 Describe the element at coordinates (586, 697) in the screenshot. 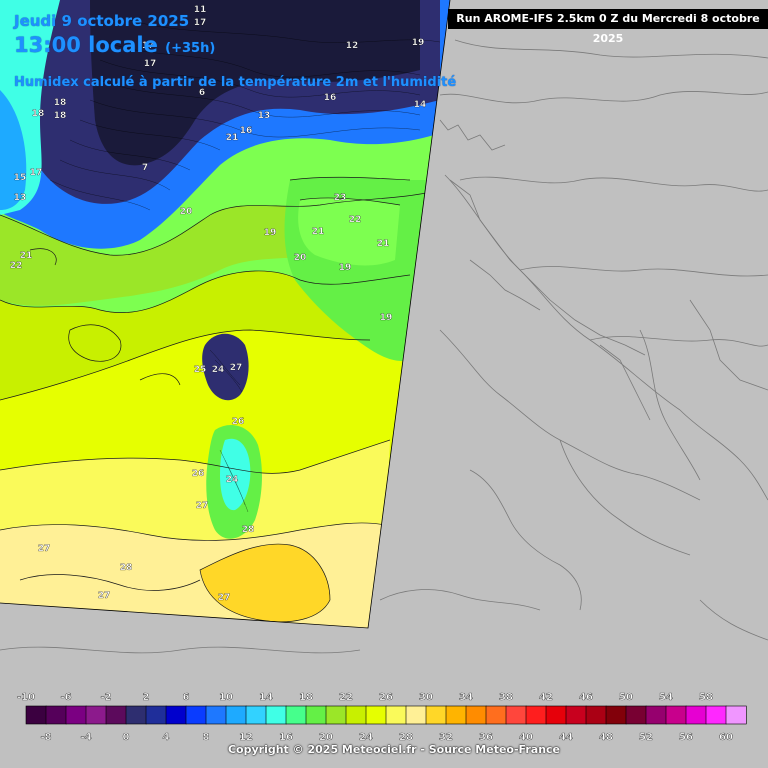

I see `legend-tick-label: 46` at that location.